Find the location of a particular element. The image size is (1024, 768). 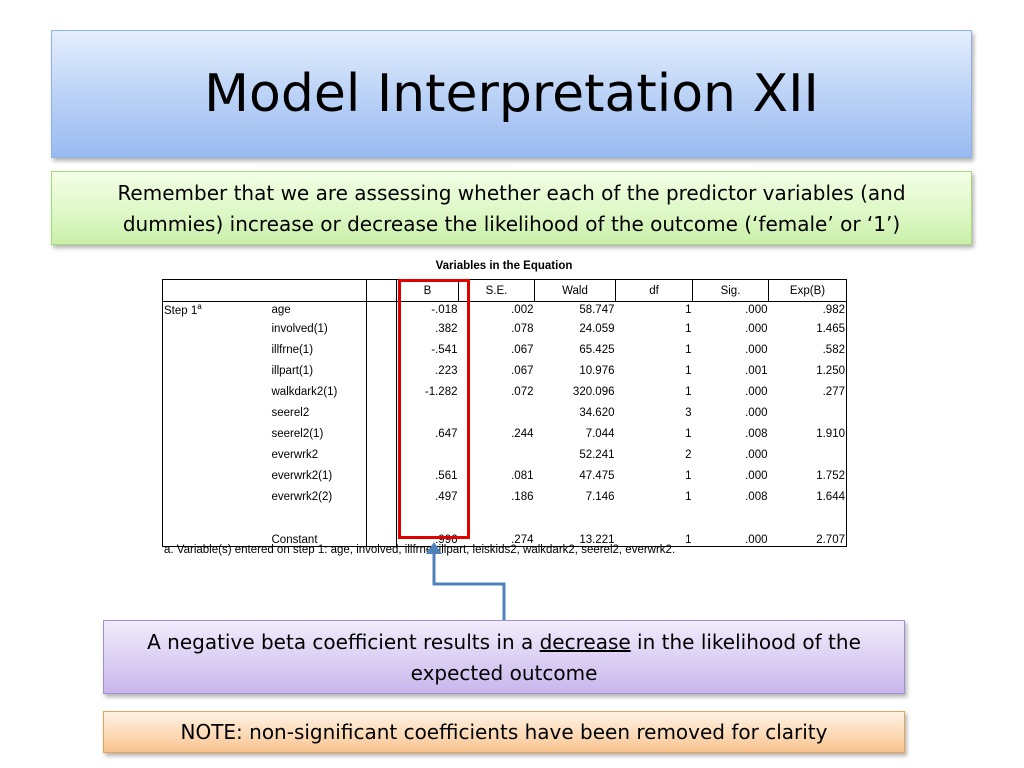

variable-name: everwrk2(1) is located at coordinates (302, 475).